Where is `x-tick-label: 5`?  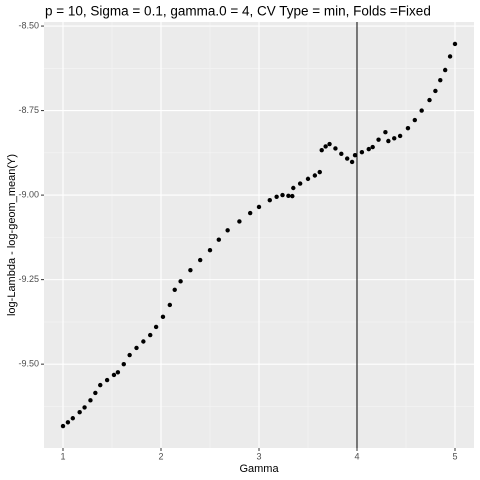 x-tick-label: 5 is located at coordinates (454, 456).